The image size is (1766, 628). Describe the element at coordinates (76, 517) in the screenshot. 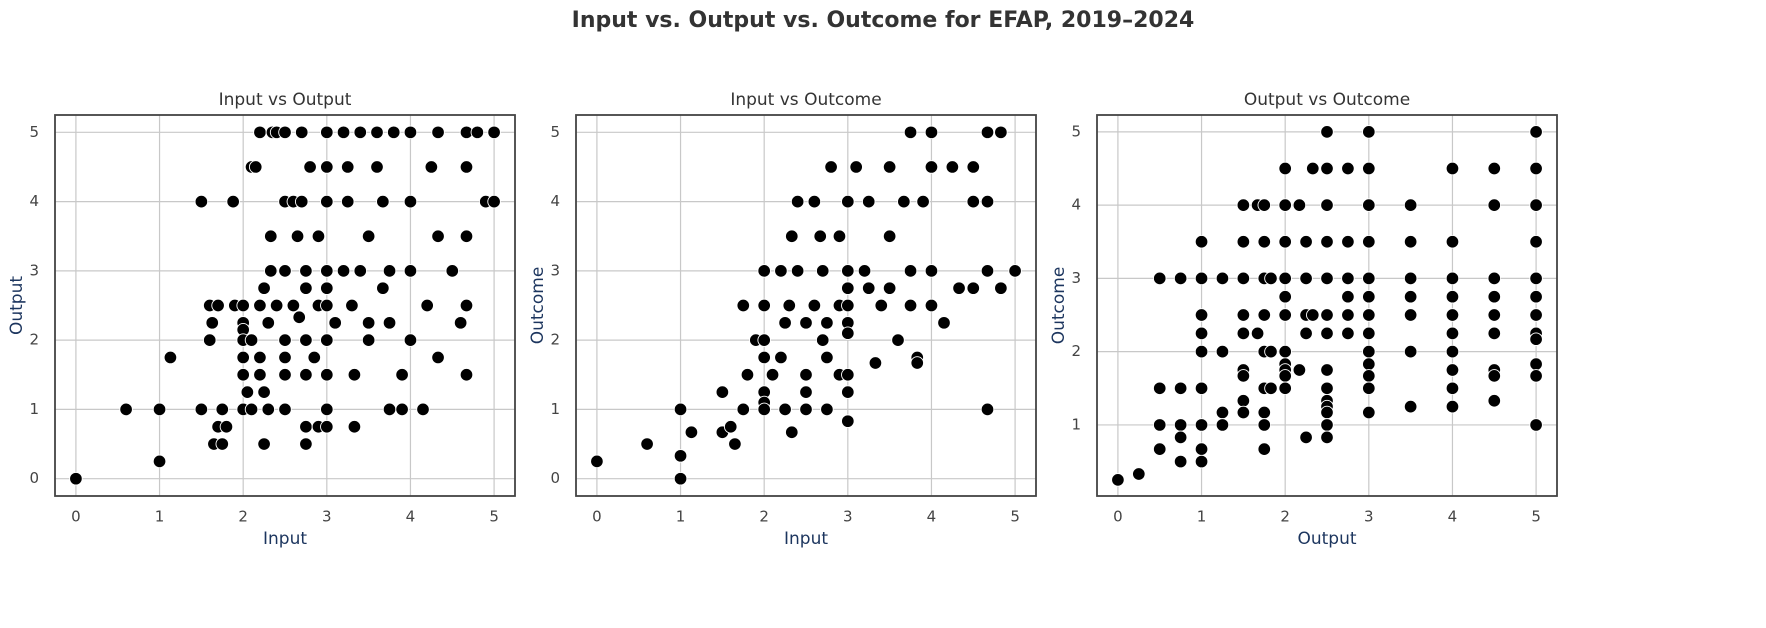

I see `x-tick-label: 0` at that location.